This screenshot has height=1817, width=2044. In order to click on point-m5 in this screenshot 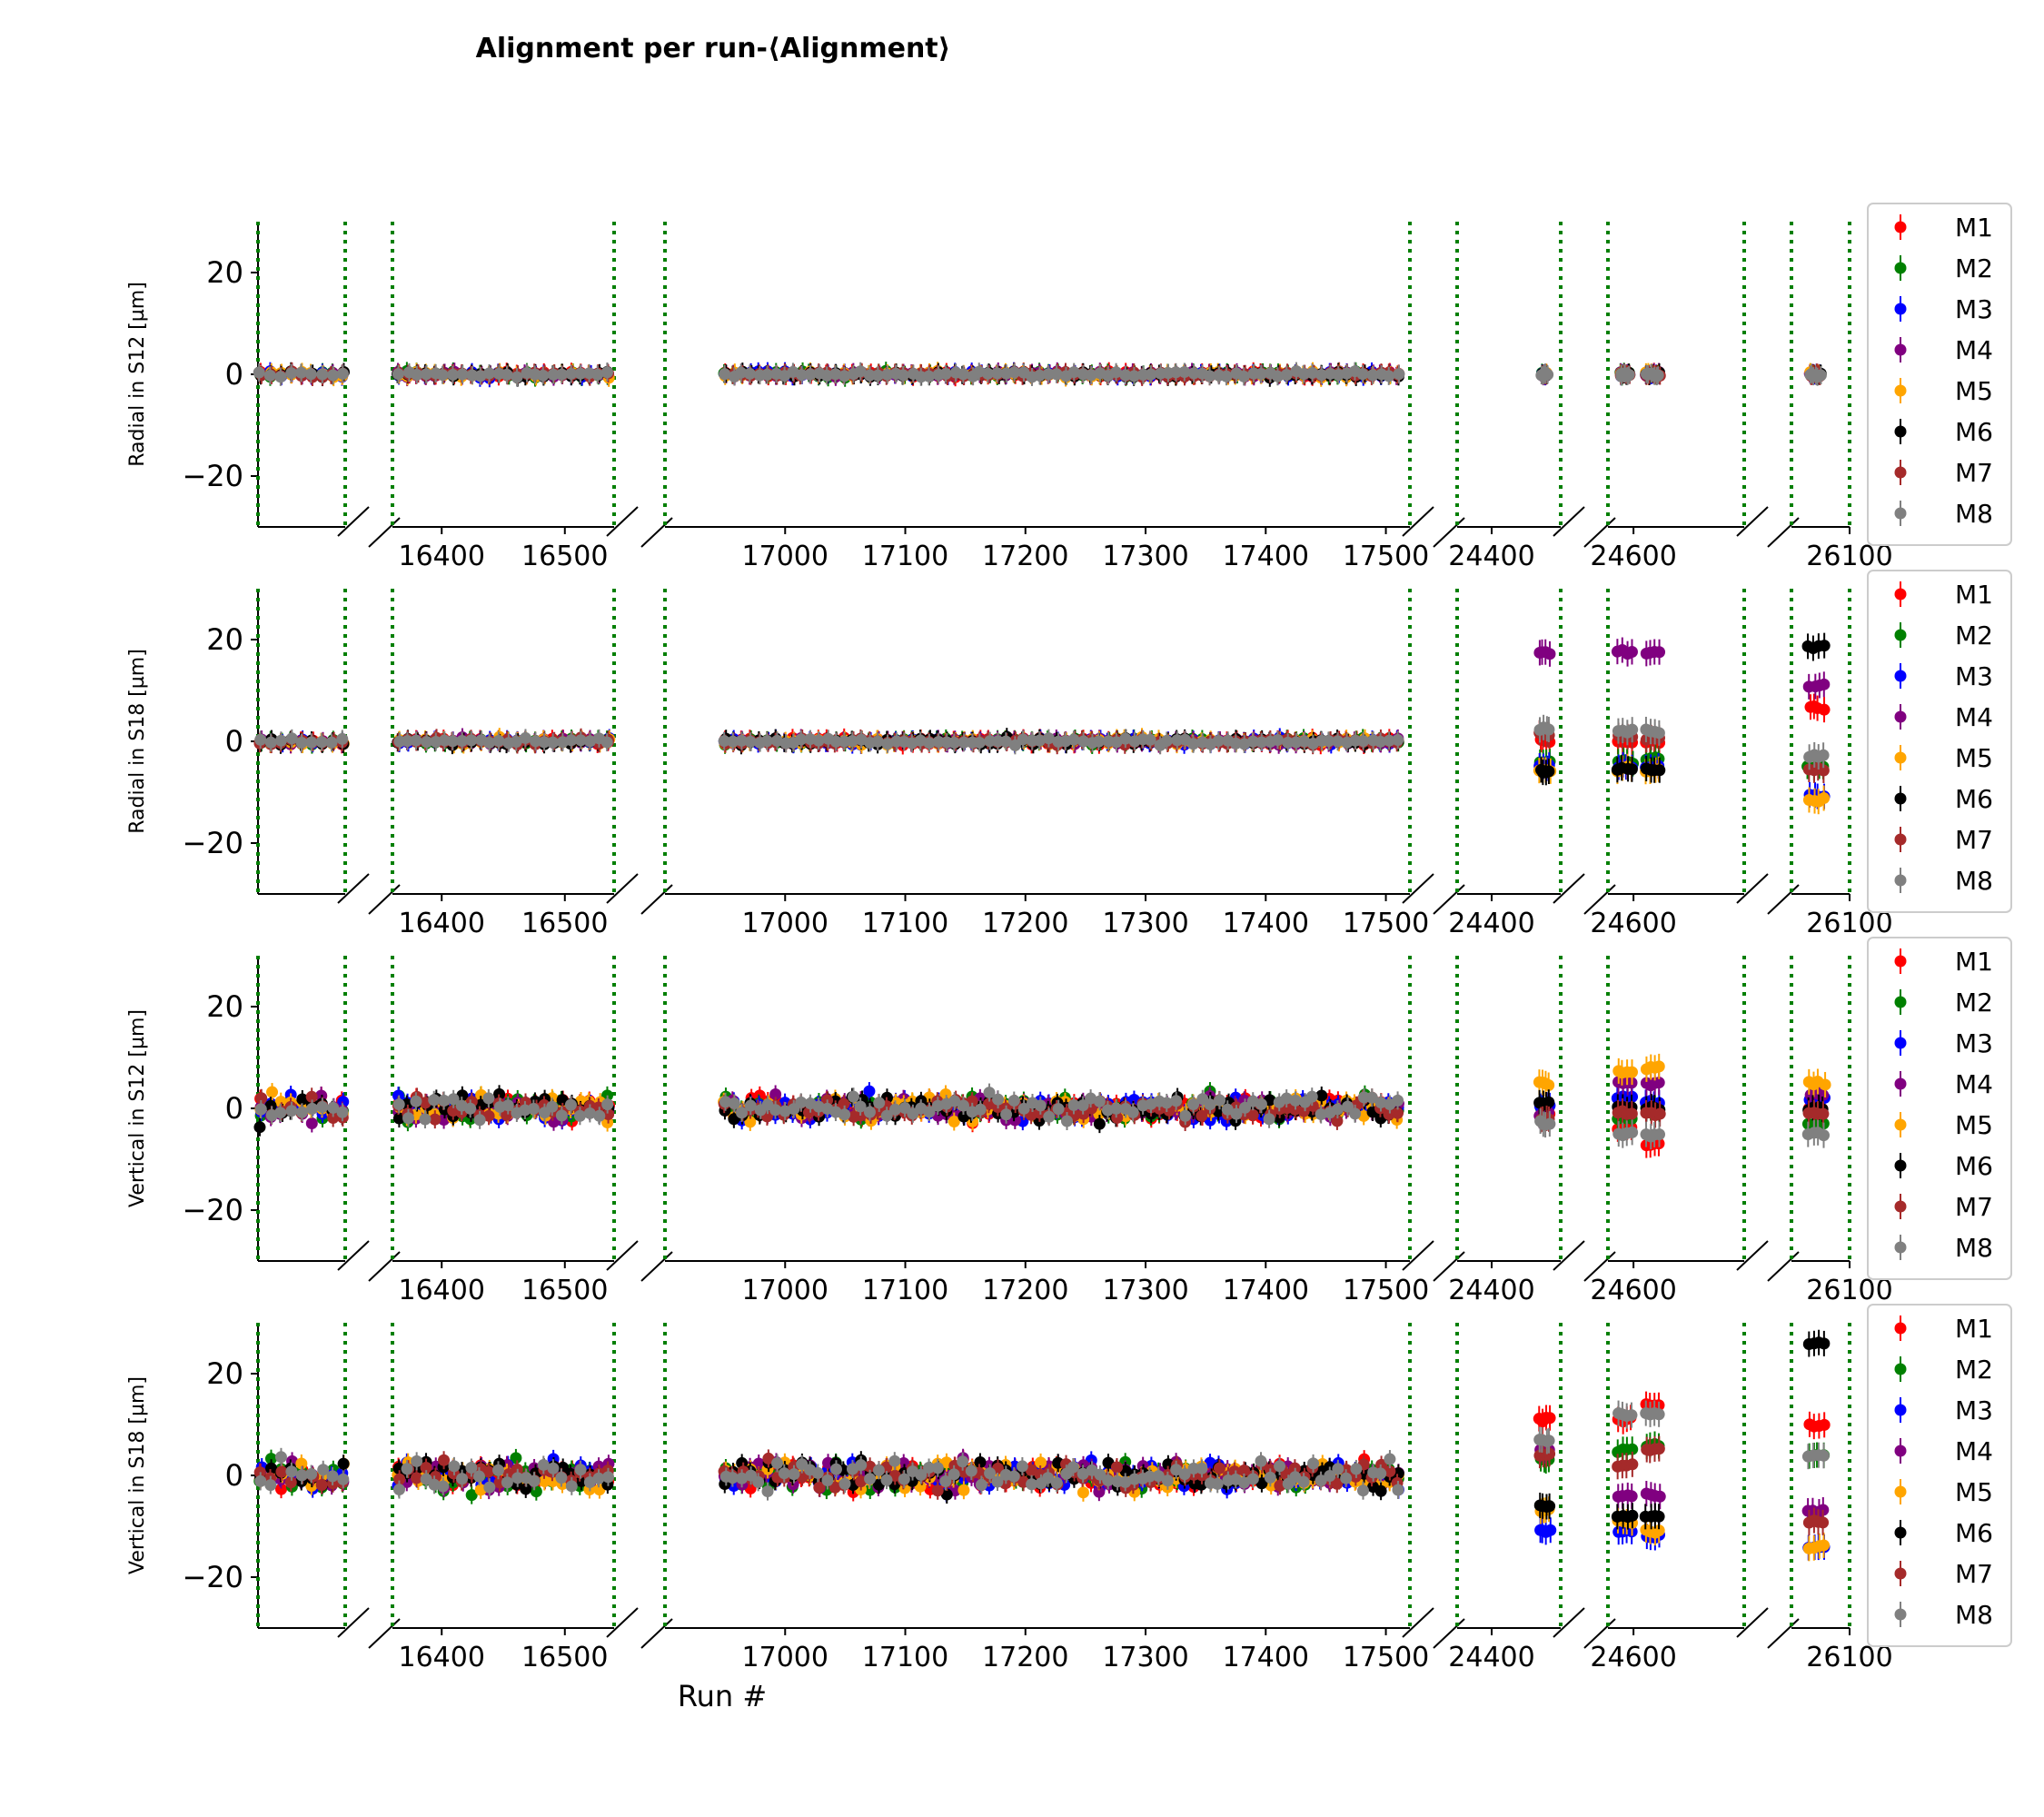, I will do `click(1824, 798)`.